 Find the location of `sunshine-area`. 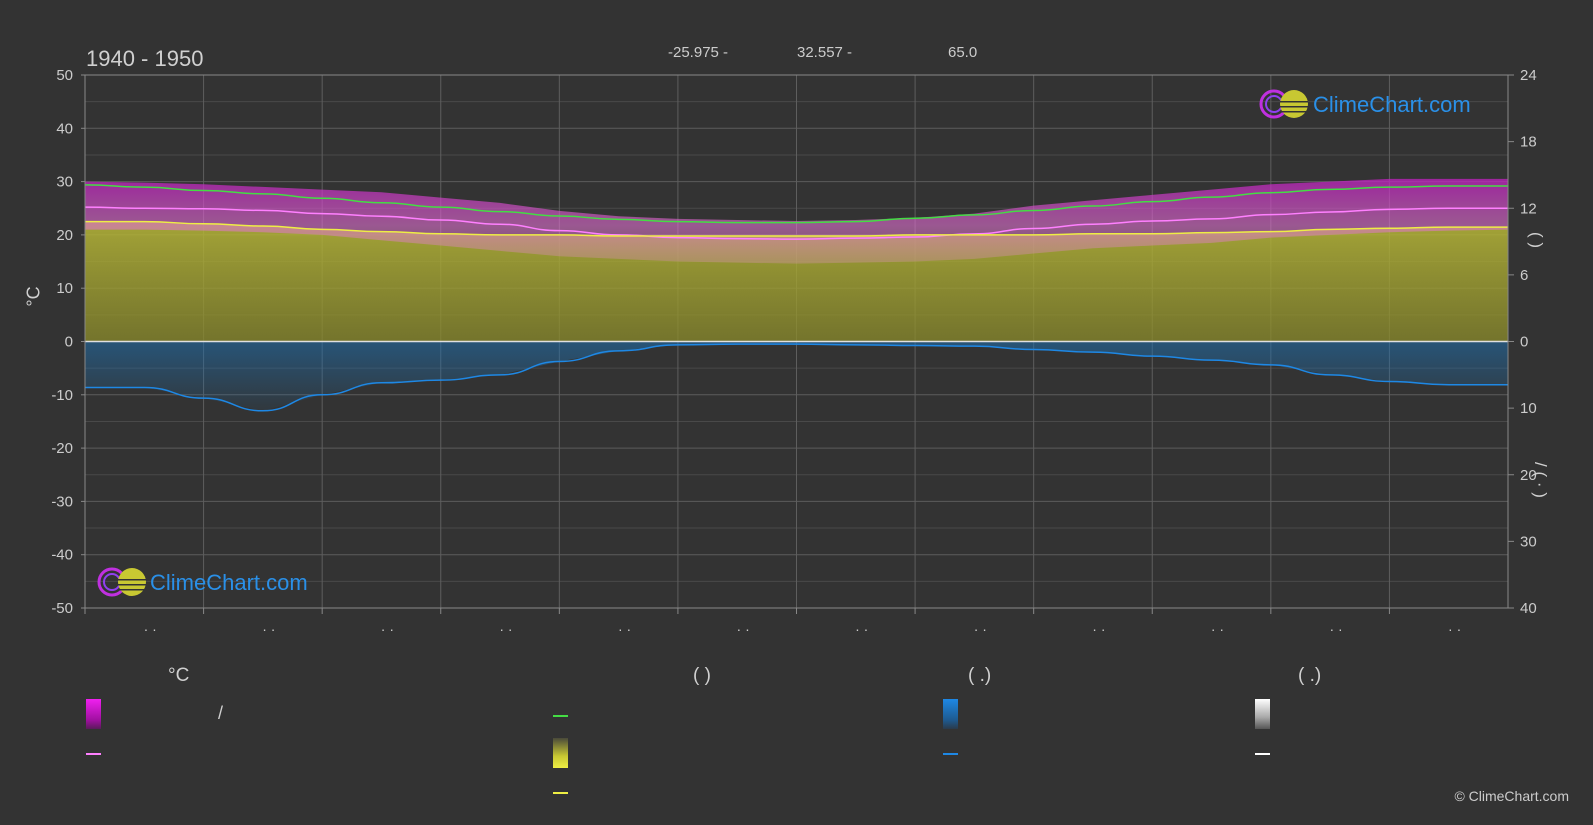

sunshine-area is located at coordinates (796, 281).